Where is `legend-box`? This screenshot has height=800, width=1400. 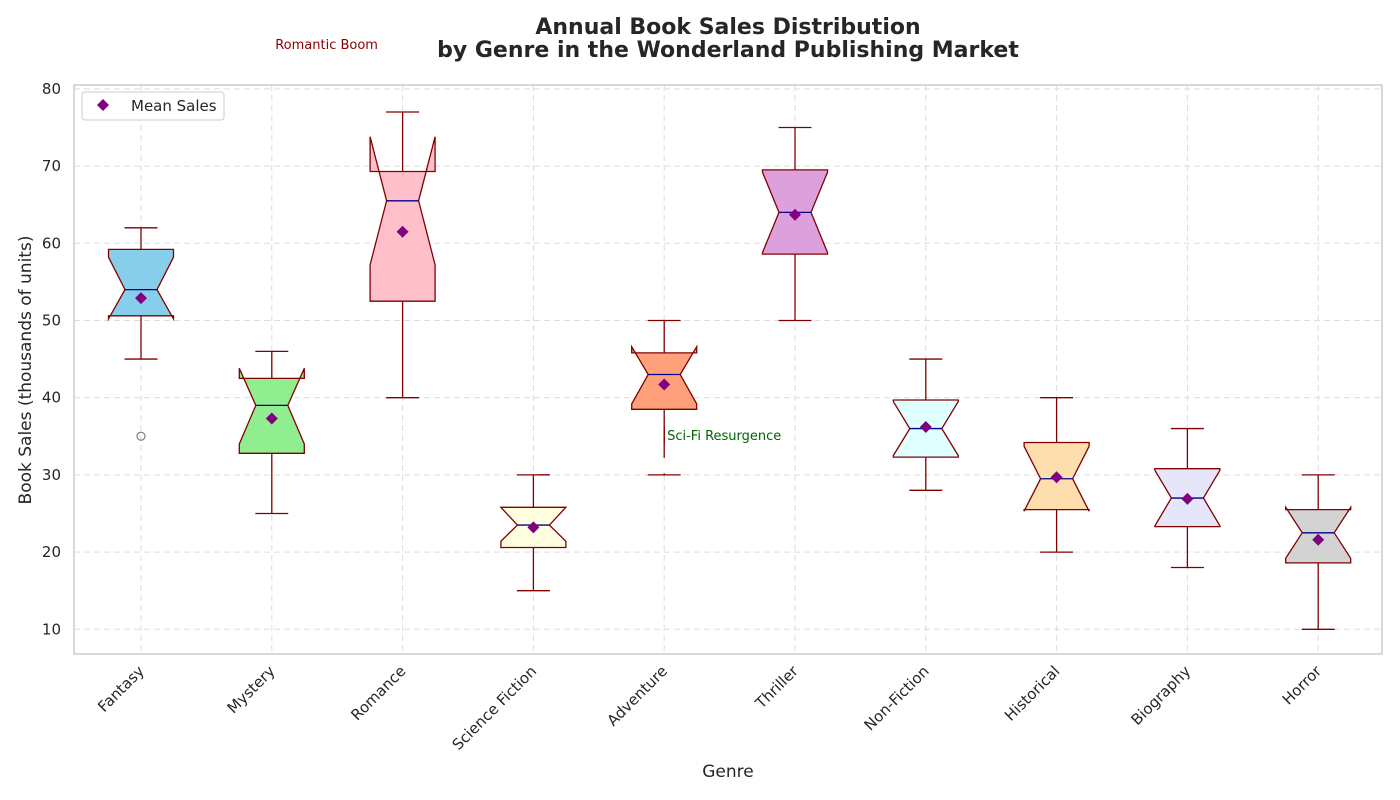
legend-box is located at coordinates (153, 106).